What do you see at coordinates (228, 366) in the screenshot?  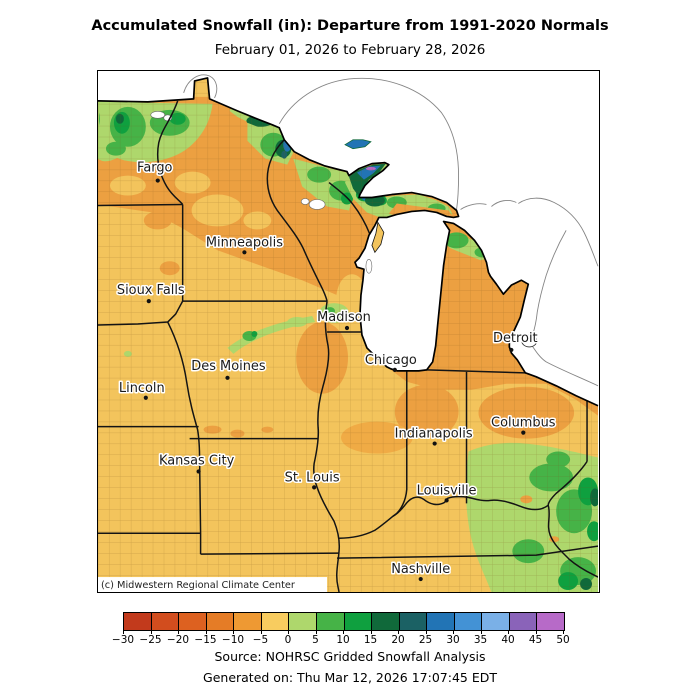 I see `city-label: Des Moines` at bounding box center [228, 366].